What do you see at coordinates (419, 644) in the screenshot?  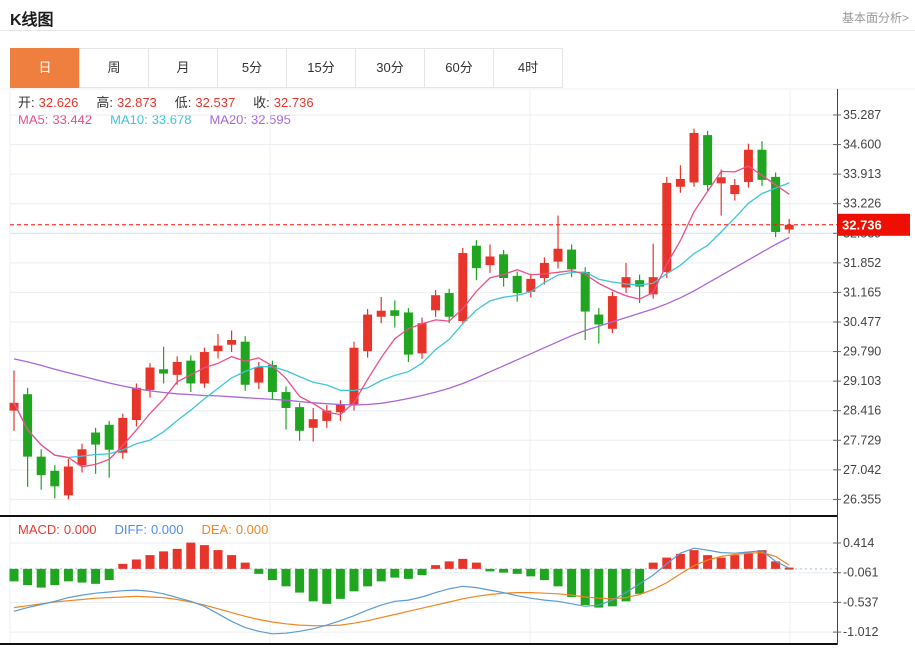 I see `bottom-border` at bounding box center [419, 644].